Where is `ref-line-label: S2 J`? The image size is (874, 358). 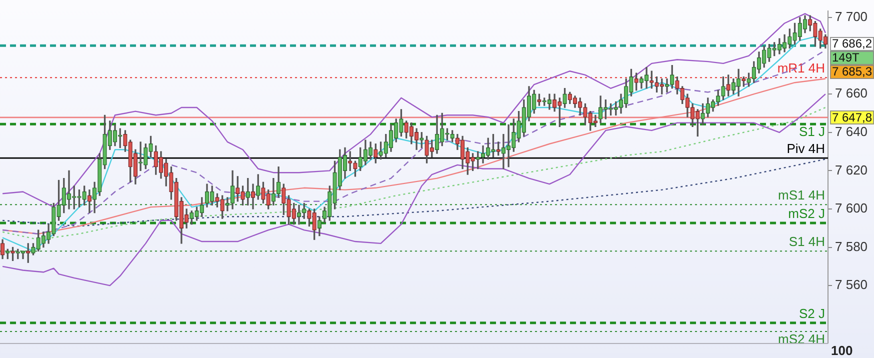 ref-line-label: S2 J is located at coordinates (811, 313).